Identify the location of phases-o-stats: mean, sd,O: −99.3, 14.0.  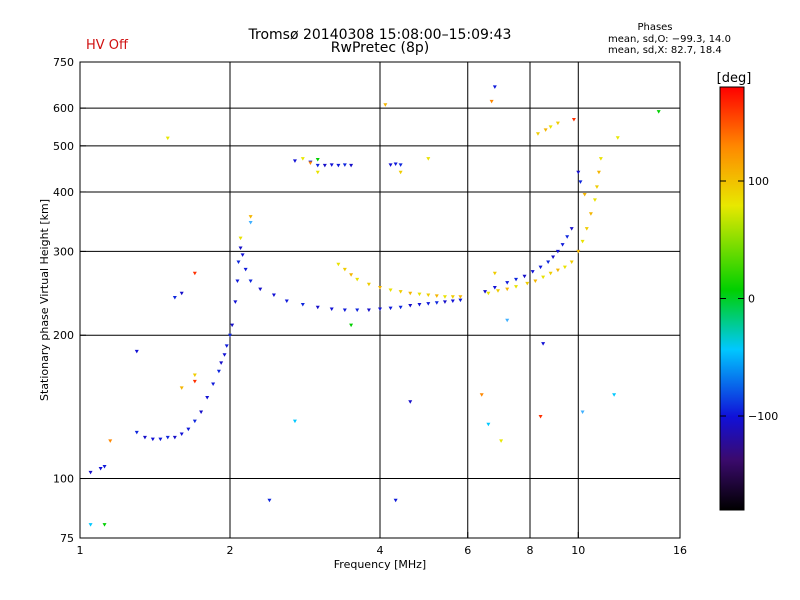
(669, 39).